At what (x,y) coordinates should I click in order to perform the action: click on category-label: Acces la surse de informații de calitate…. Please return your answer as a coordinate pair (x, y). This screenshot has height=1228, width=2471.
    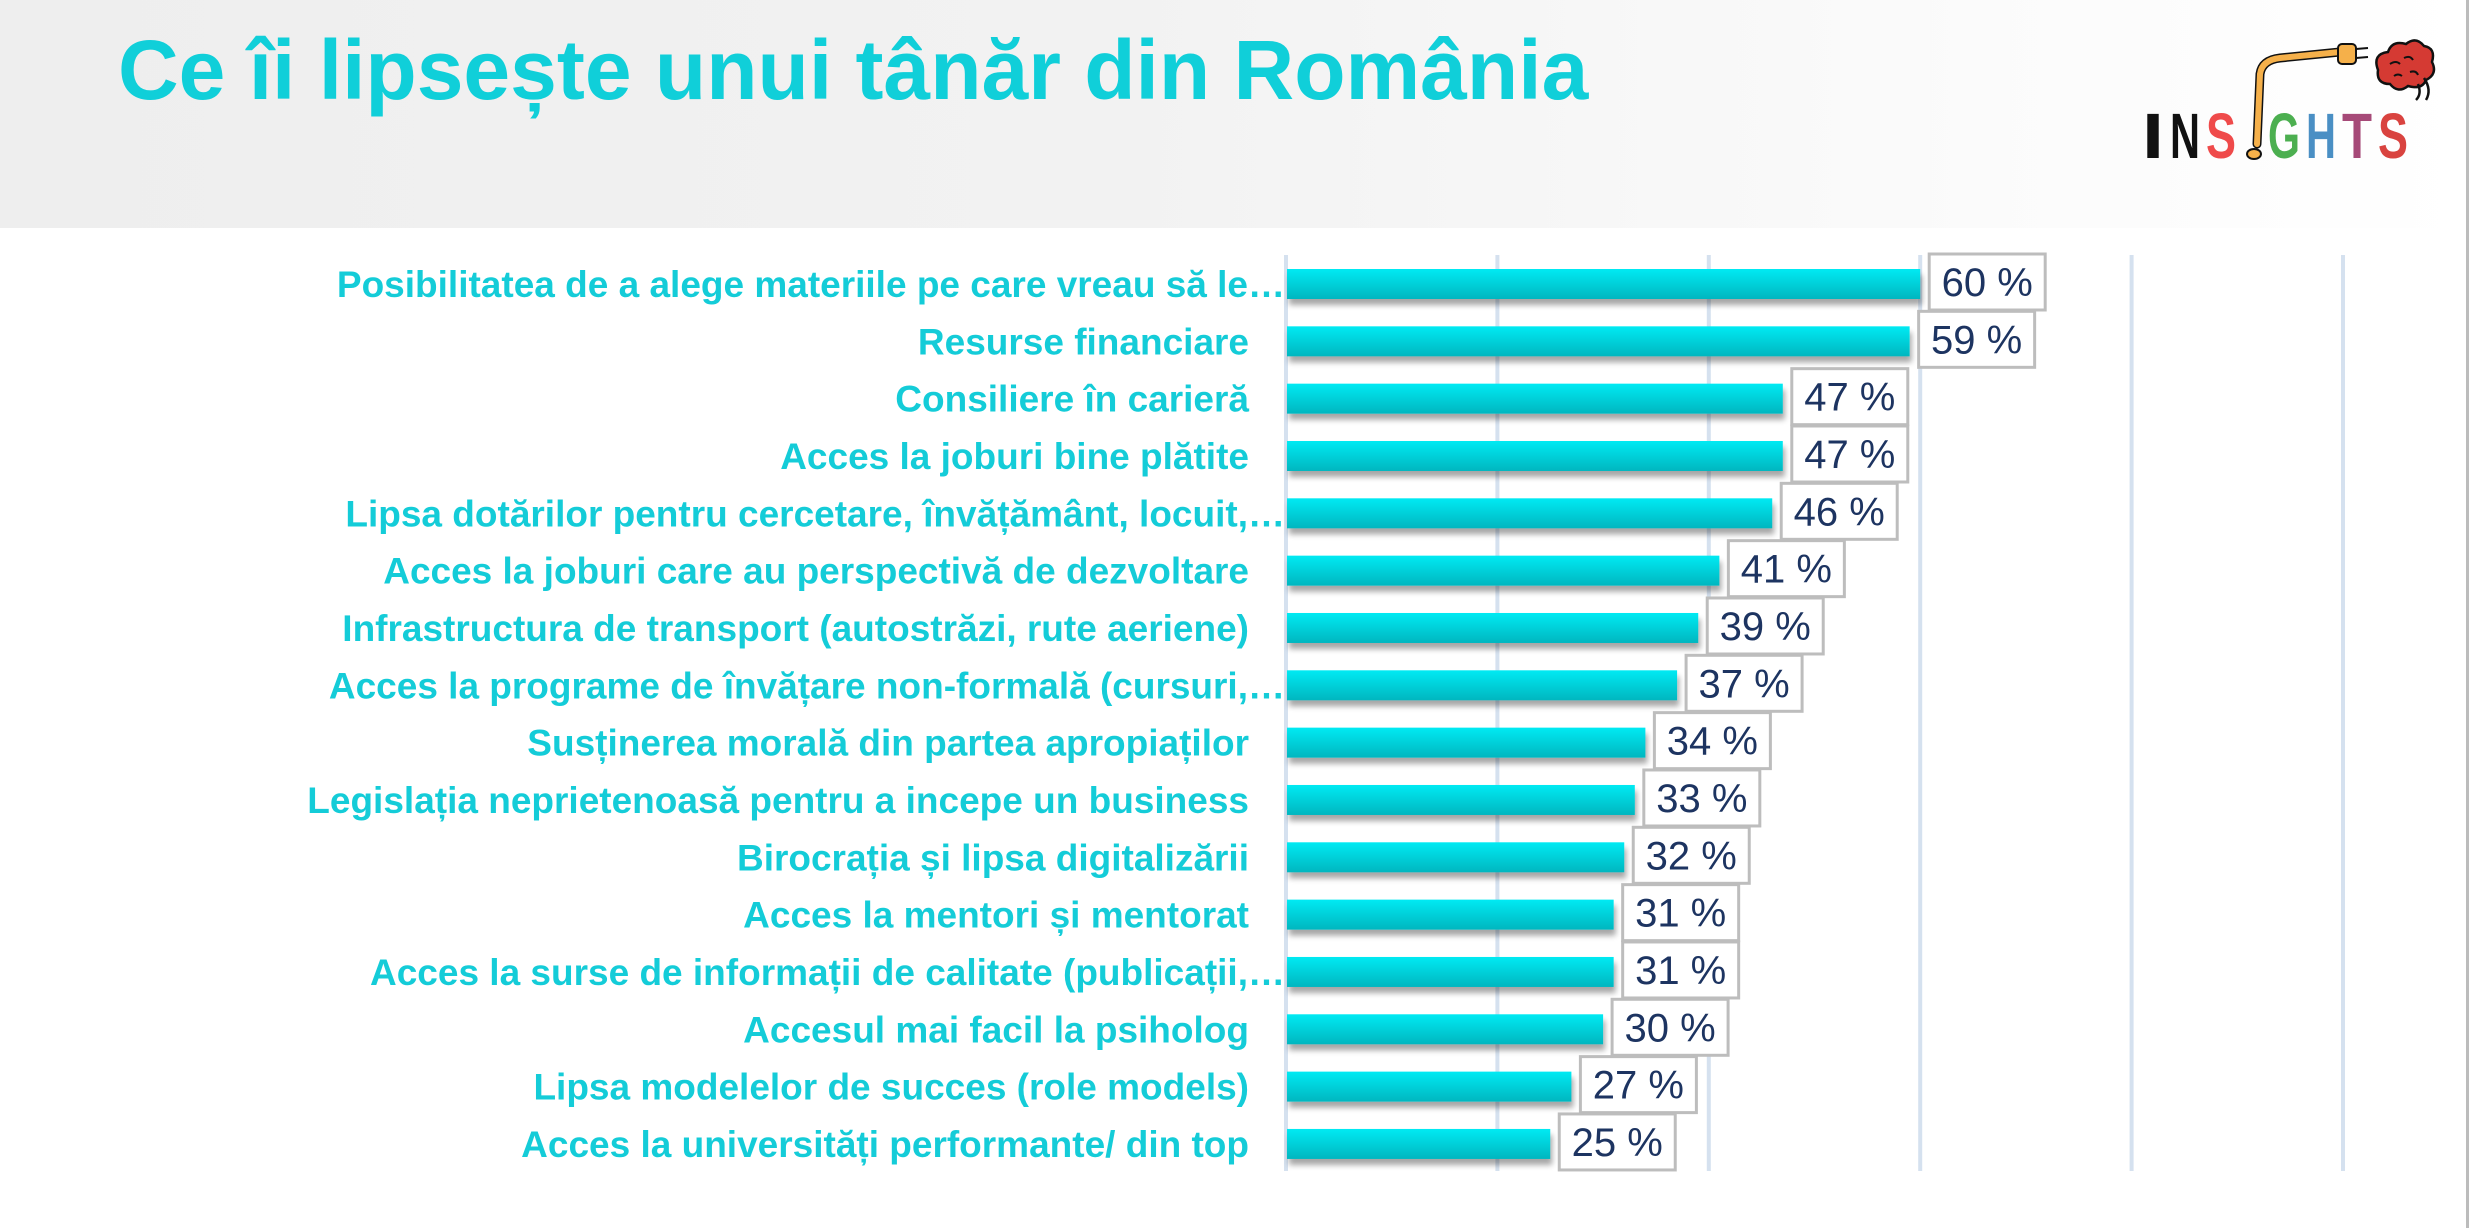
    Looking at the image, I should click on (827, 973).